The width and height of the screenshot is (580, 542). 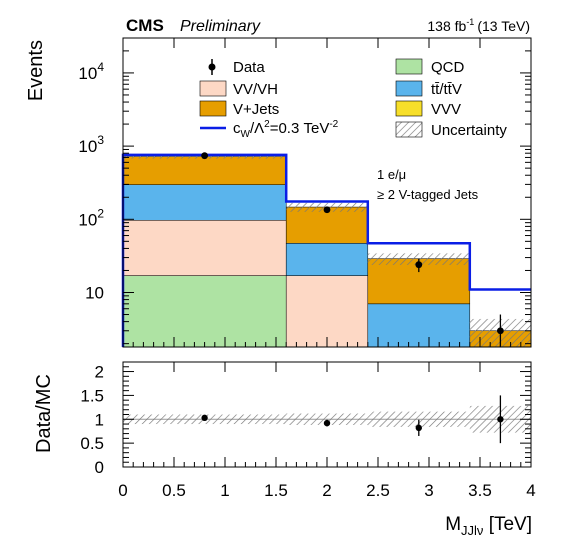 I want to click on legend-vvv-label: VVV, so click(x=446, y=109).